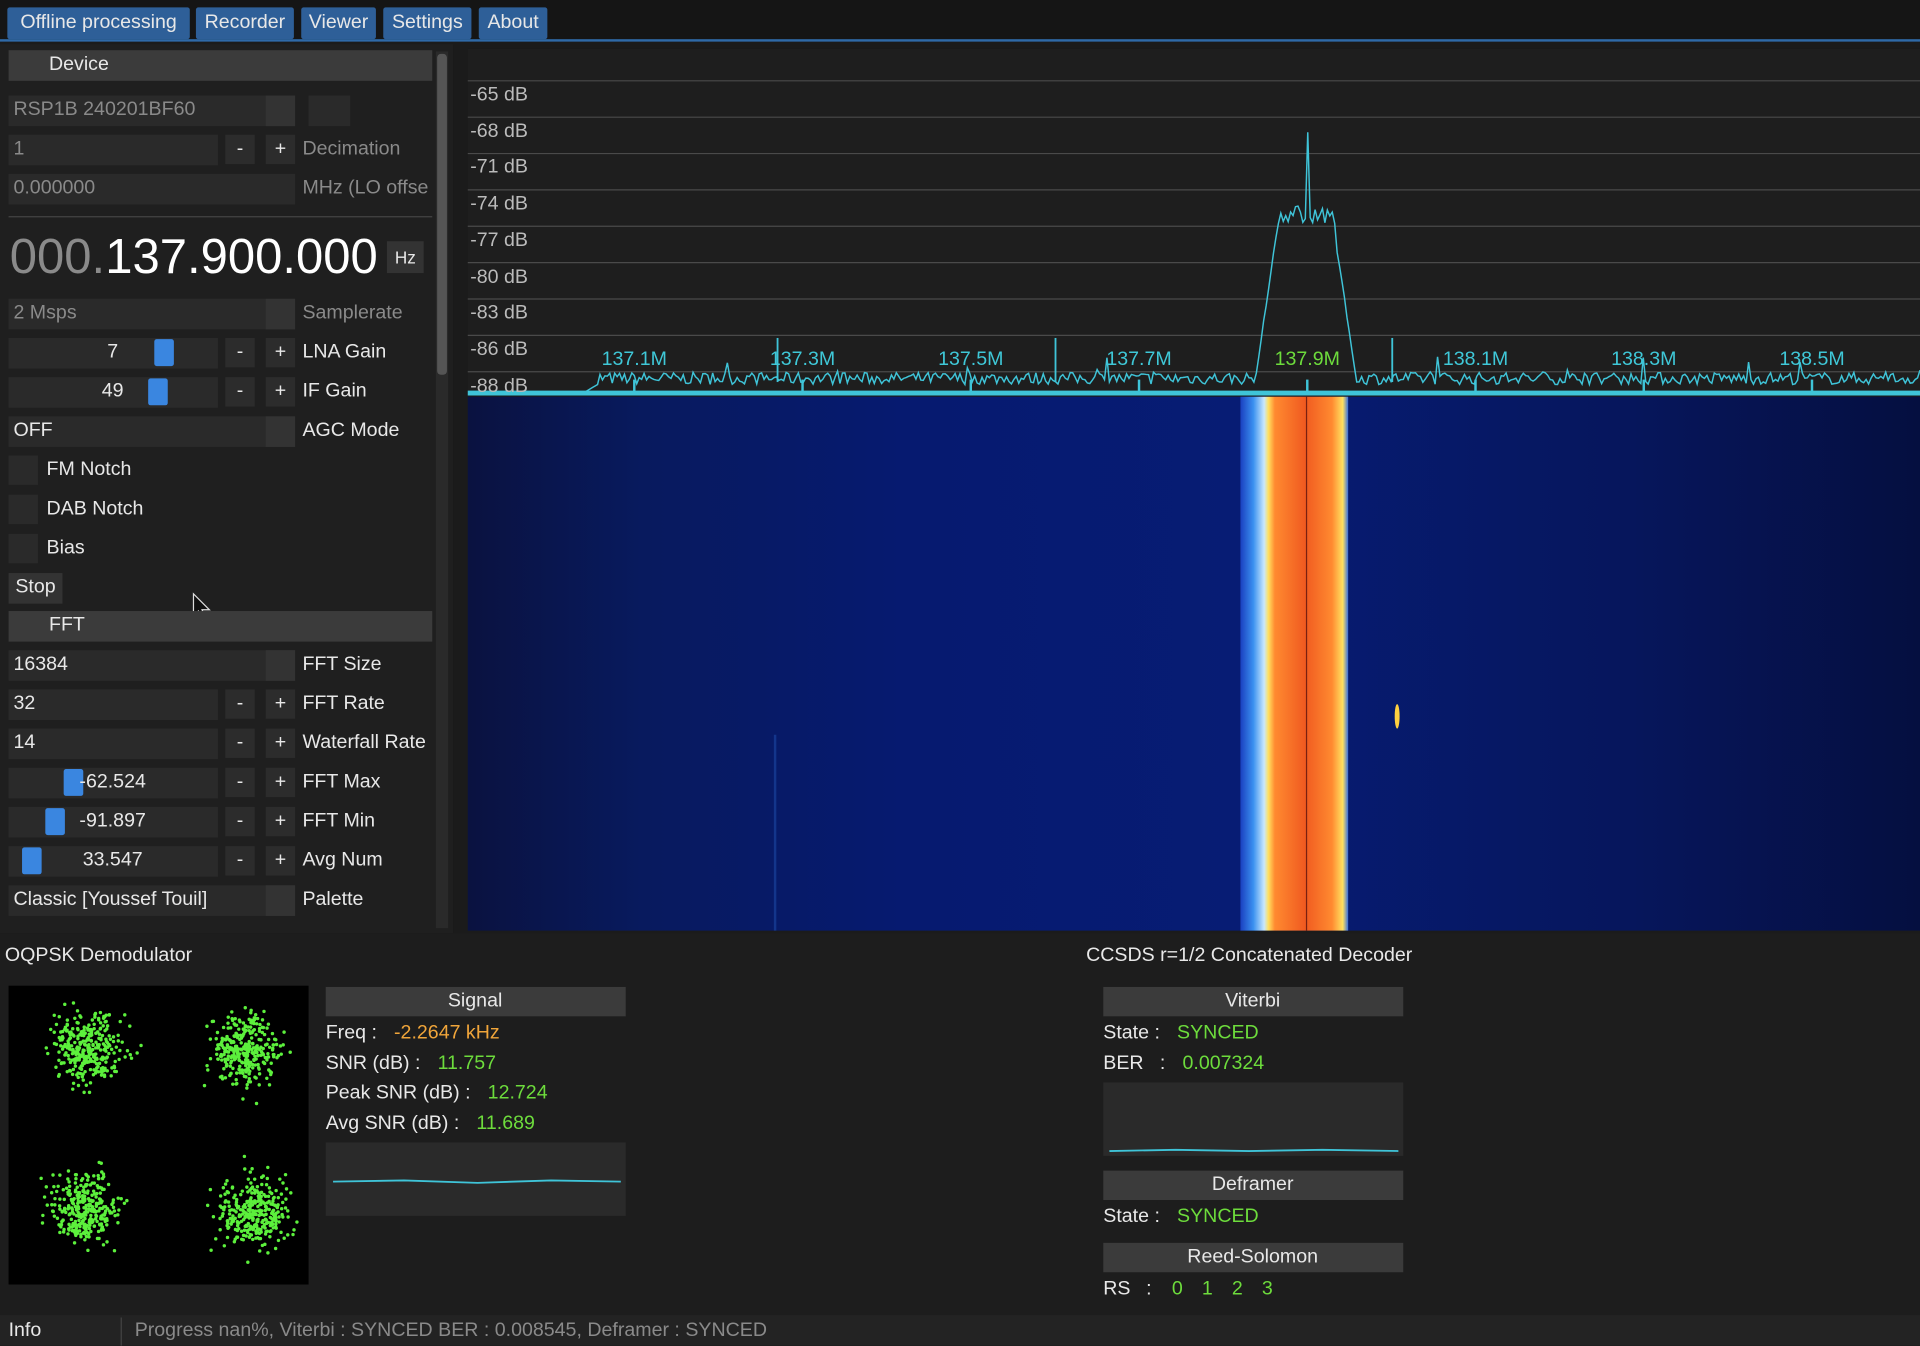 Image resolution: width=1920 pixels, height=1346 pixels. I want to click on slider-value: 33.547, so click(112, 860).